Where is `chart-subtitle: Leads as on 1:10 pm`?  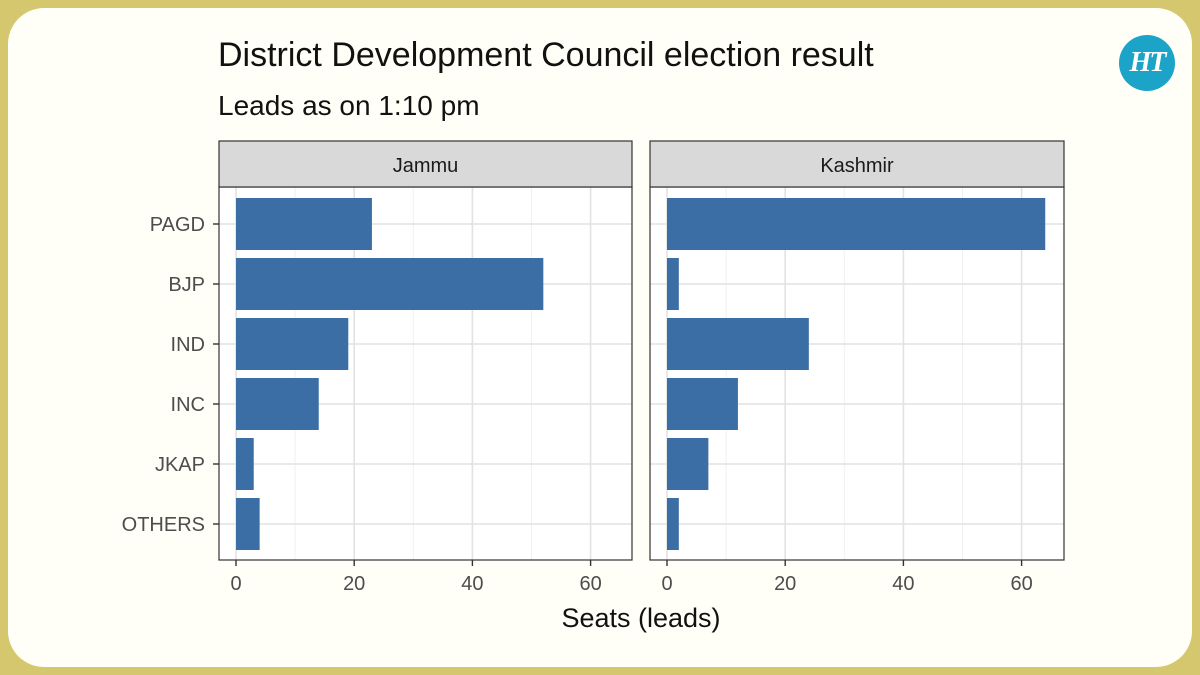
chart-subtitle: Leads as on 1:10 pm is located at coordinates (349, 105).